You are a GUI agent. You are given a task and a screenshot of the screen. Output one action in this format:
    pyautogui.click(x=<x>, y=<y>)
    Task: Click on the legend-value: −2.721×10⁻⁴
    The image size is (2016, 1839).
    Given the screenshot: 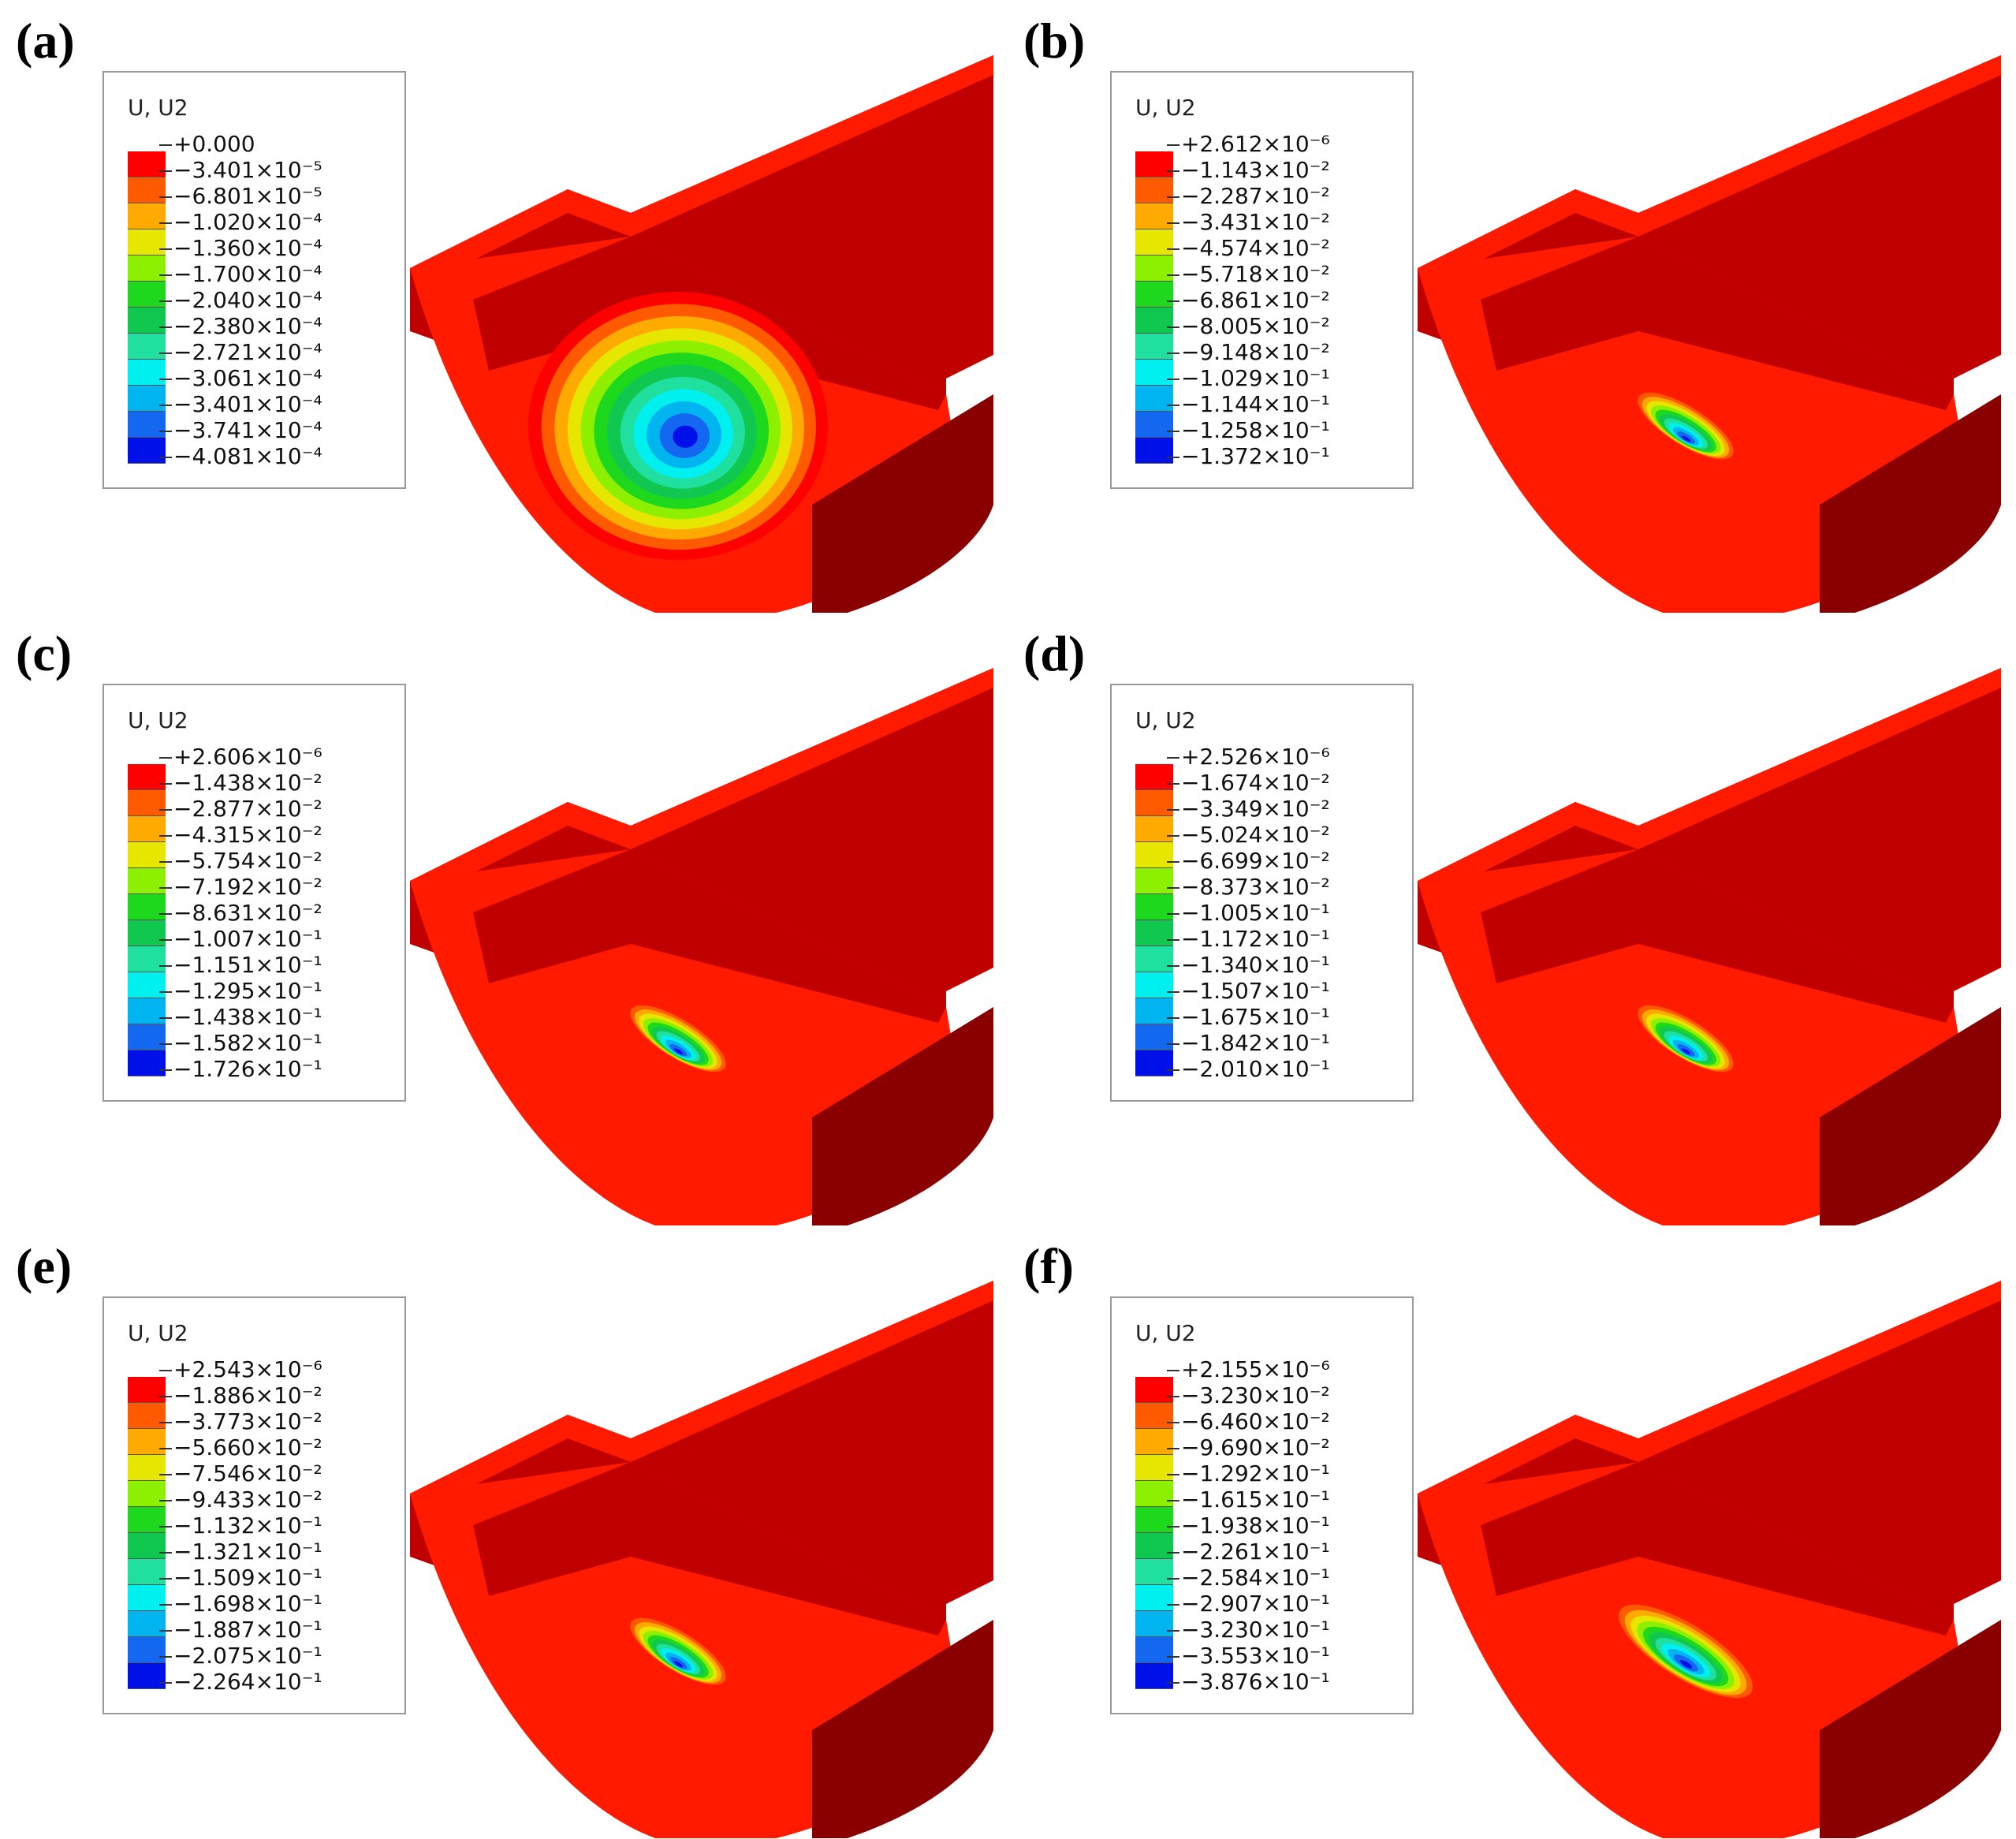 What is the action you would take?
    pyautogui.click(x=240, y=352)
    